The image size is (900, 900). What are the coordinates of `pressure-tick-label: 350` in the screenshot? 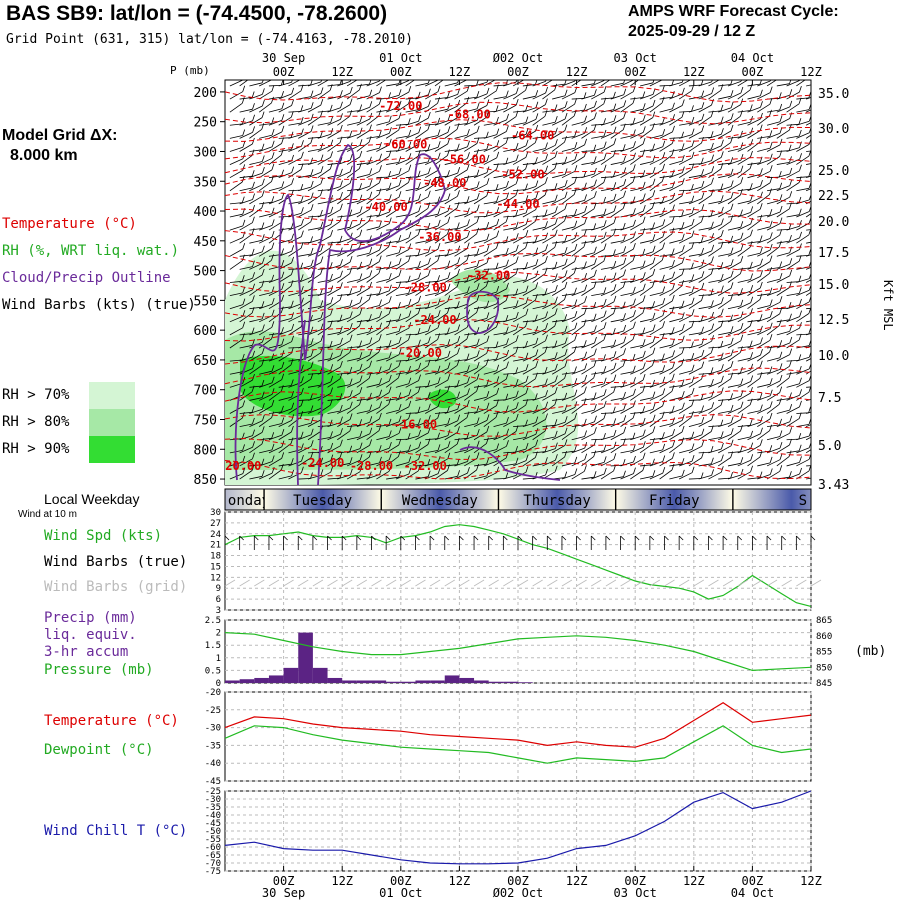 It's located at (205, 182).